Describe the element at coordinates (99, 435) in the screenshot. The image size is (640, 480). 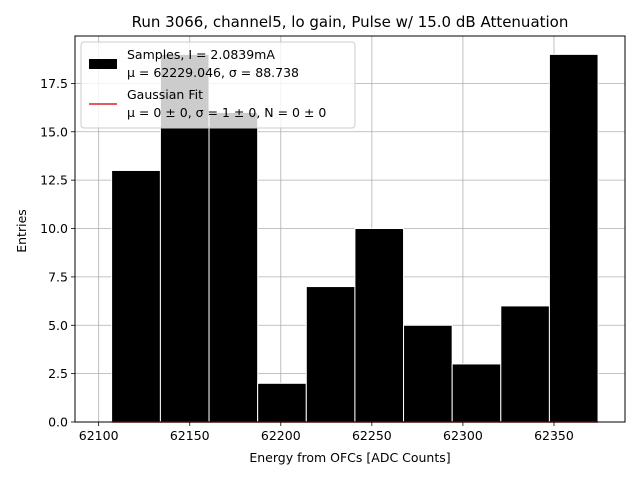
I see `x-tick-label: 62100` at that location.